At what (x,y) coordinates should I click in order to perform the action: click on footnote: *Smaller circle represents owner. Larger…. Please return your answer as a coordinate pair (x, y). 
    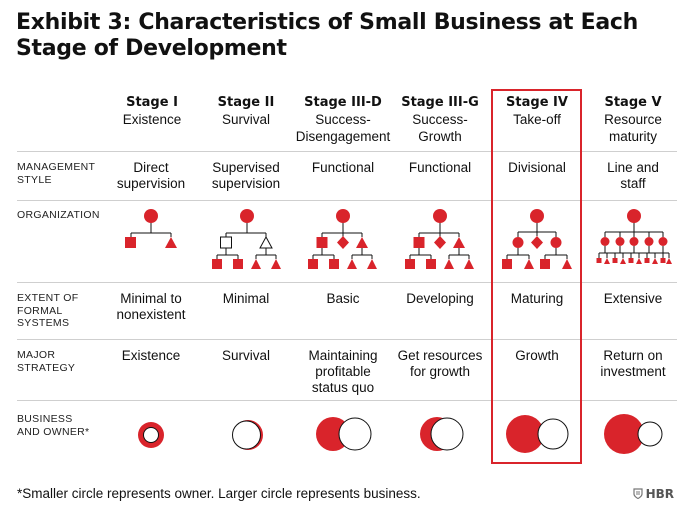
    Looking at the image, I should click on (219, 493).